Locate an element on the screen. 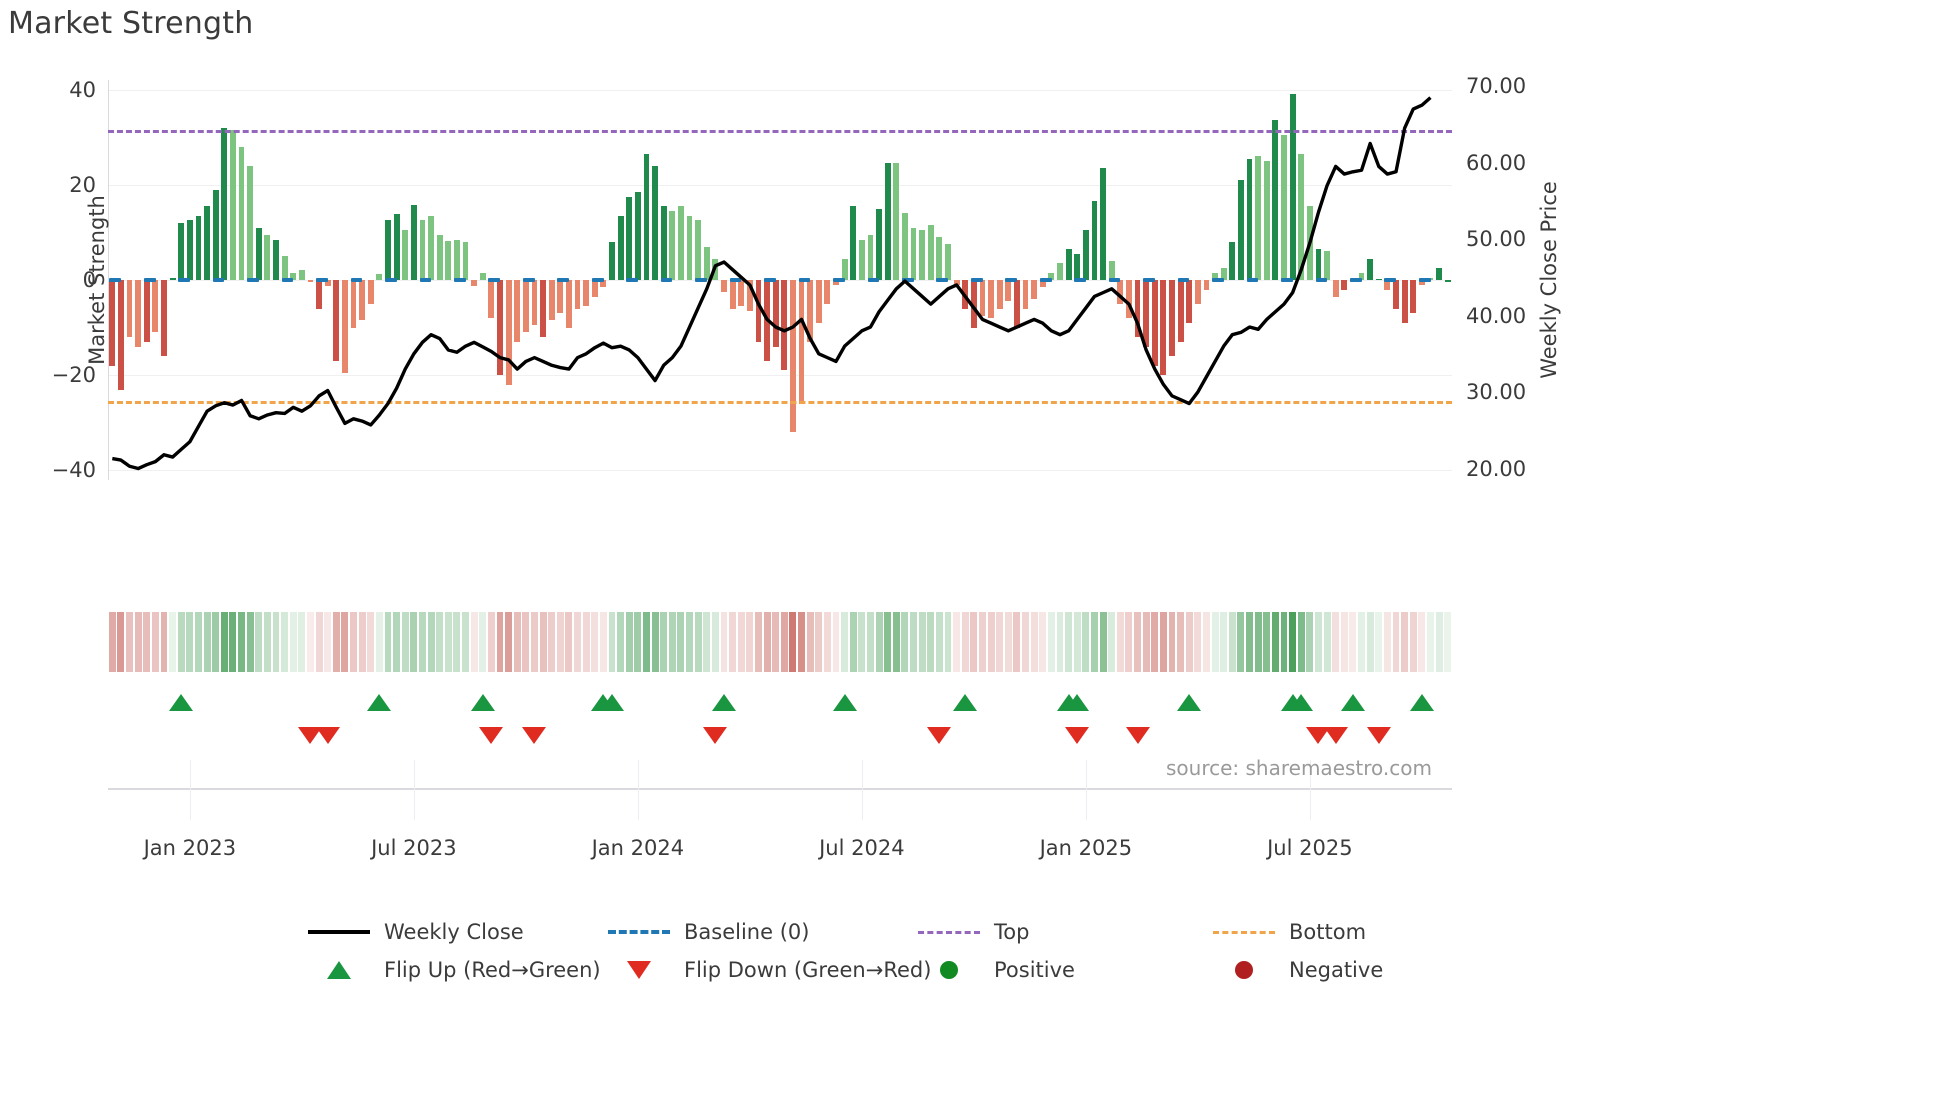 Image resolution: width=1960 pixels, height=1102 pixels. line-swatch-icon is located at coordinates (339, 932).